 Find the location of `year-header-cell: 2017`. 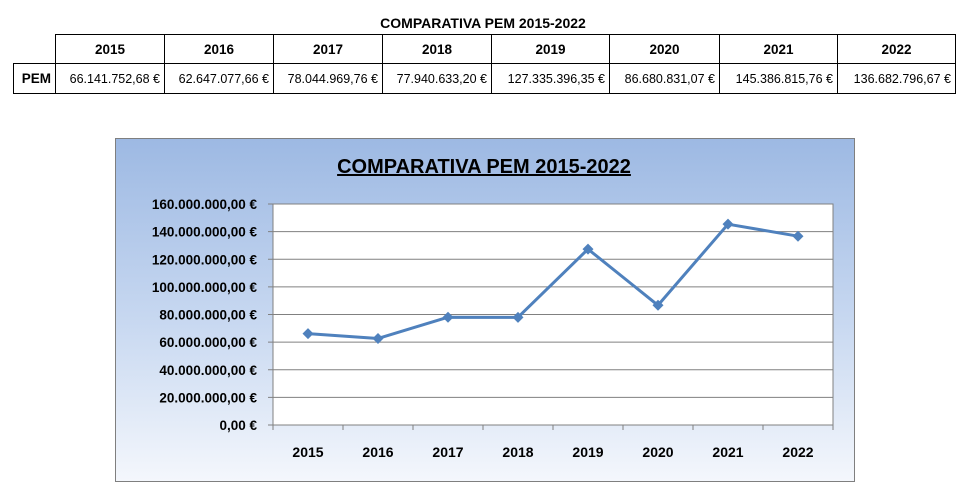

year-header-cell: 2017 is located at coordinates (328, 49).